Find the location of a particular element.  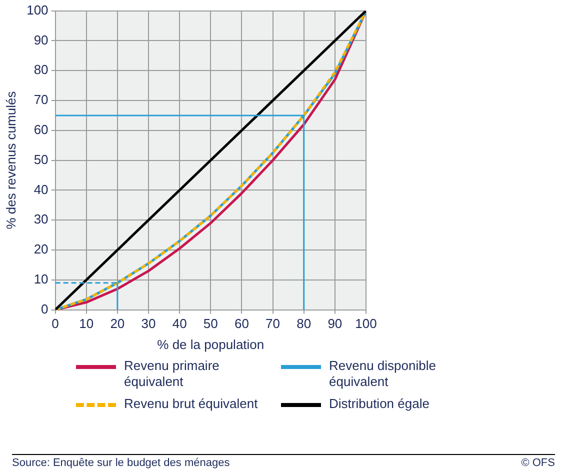

x-tick-label: 60 is located at coordinates (241, 324).